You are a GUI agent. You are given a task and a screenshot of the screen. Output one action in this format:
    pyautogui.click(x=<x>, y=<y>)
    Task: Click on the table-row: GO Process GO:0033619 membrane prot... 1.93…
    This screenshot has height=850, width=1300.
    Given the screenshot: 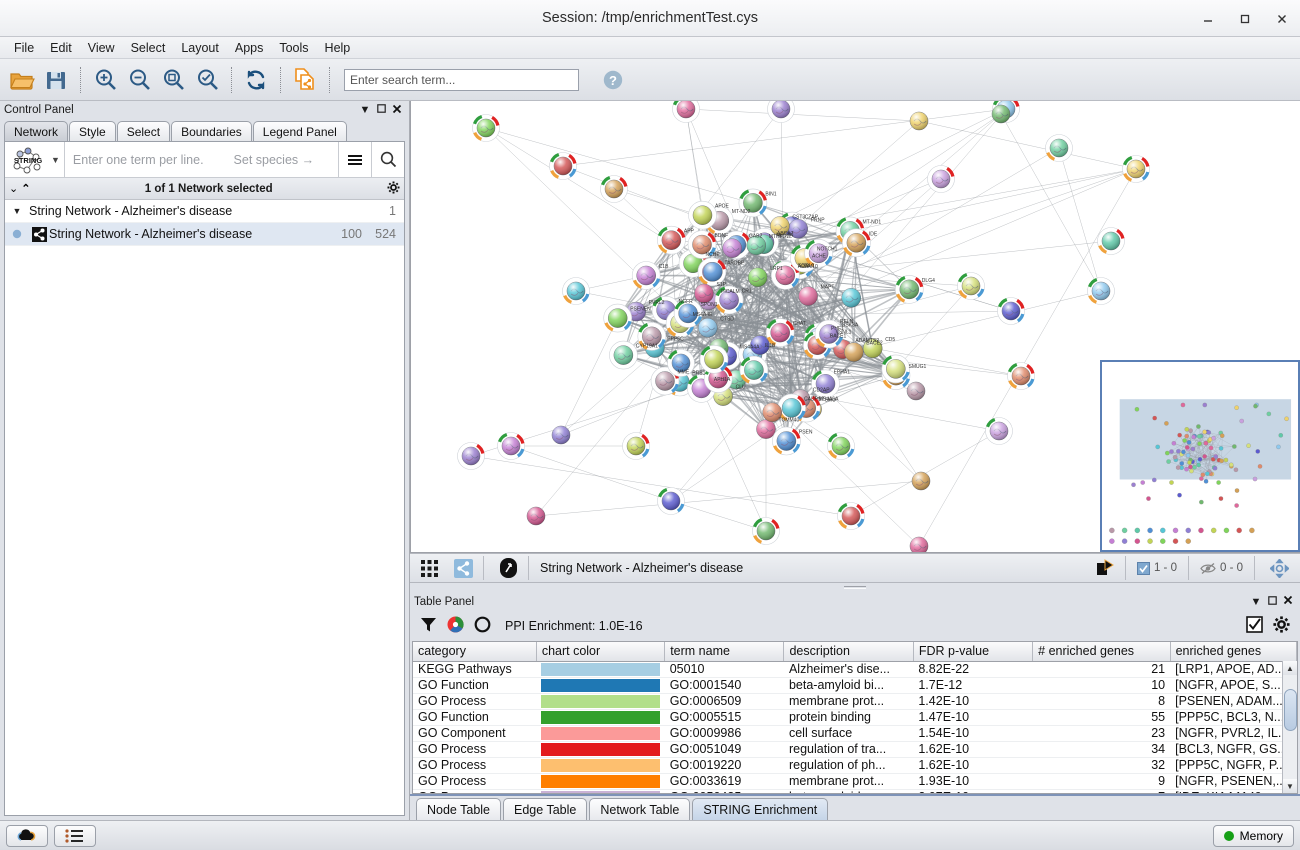 What is the action you would take?
    pyautogui.click(x=855, y=781)
    